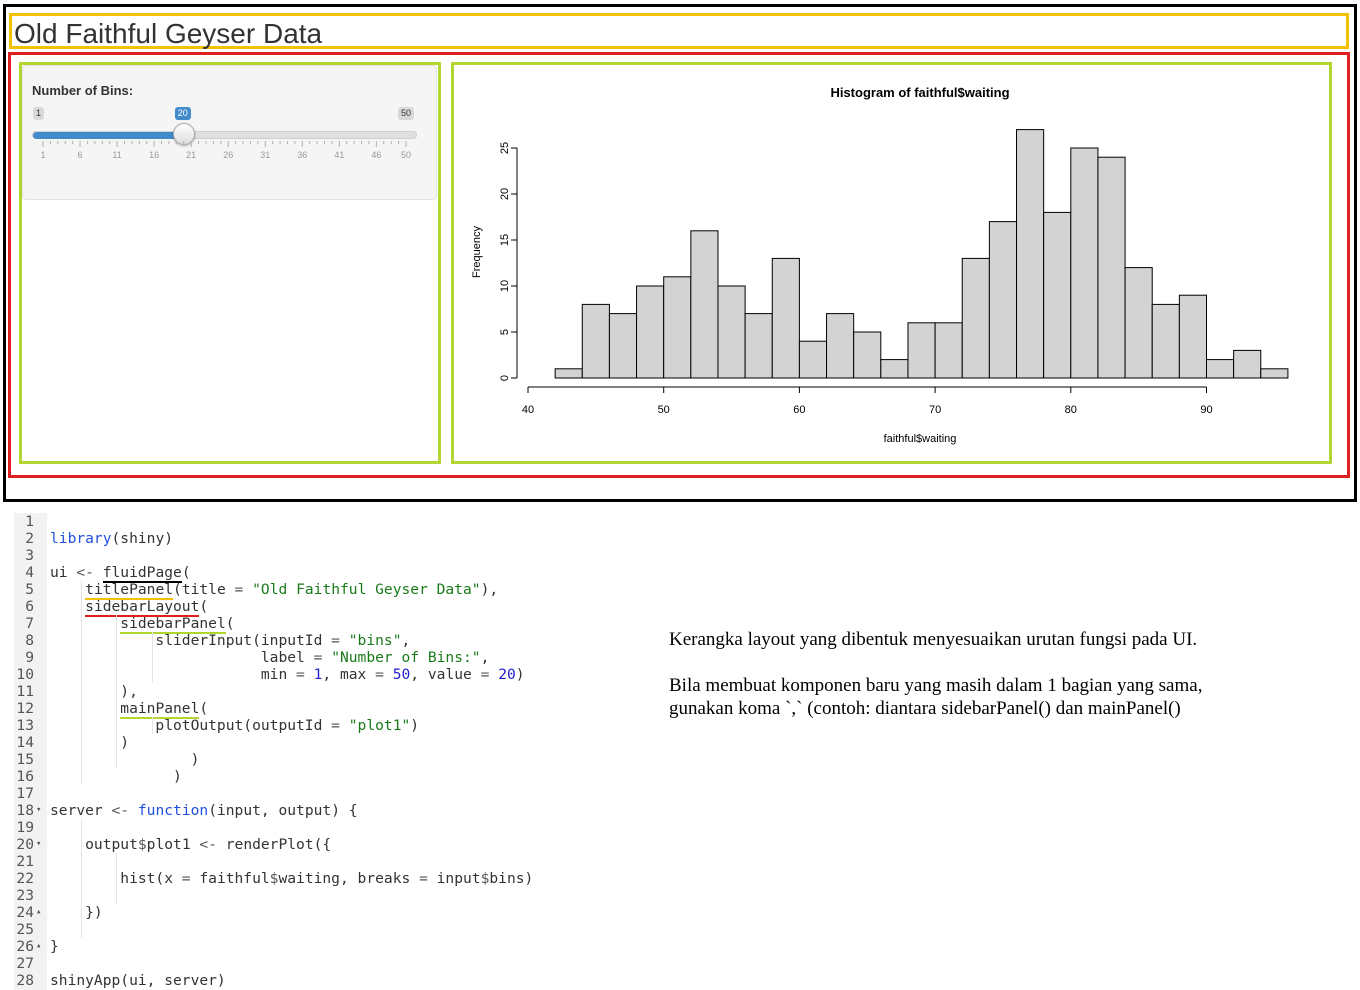 This screenshot has height=990, width=1360. I want to click on code-text: sidebarPanel(, so click(177, 624).